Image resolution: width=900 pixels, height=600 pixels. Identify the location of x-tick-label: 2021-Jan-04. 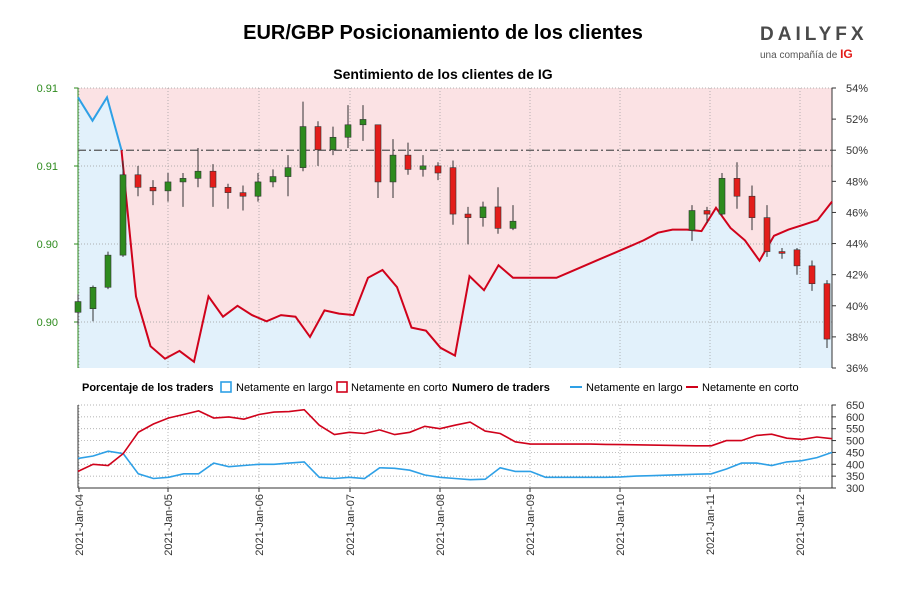
(80, 525).